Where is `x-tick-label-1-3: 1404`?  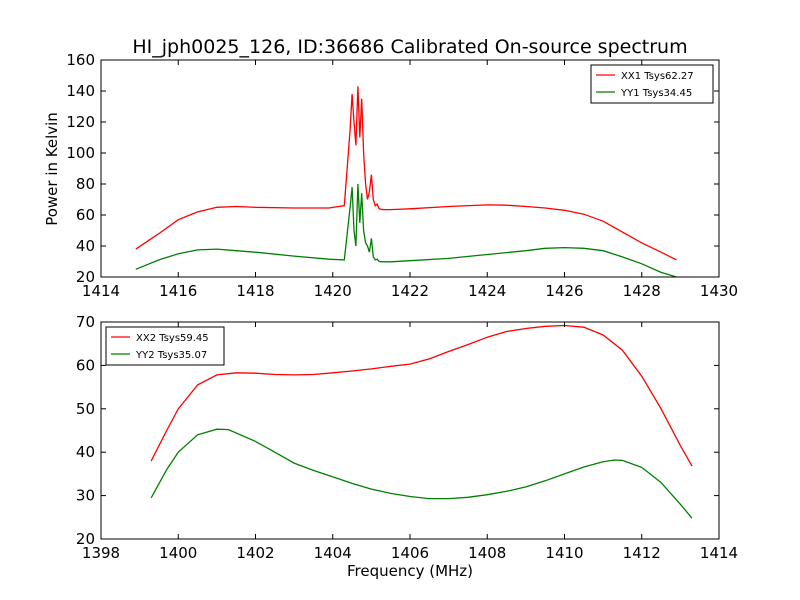 x-tick-label-1-3: 1404 is located at coordinates (333, 553).